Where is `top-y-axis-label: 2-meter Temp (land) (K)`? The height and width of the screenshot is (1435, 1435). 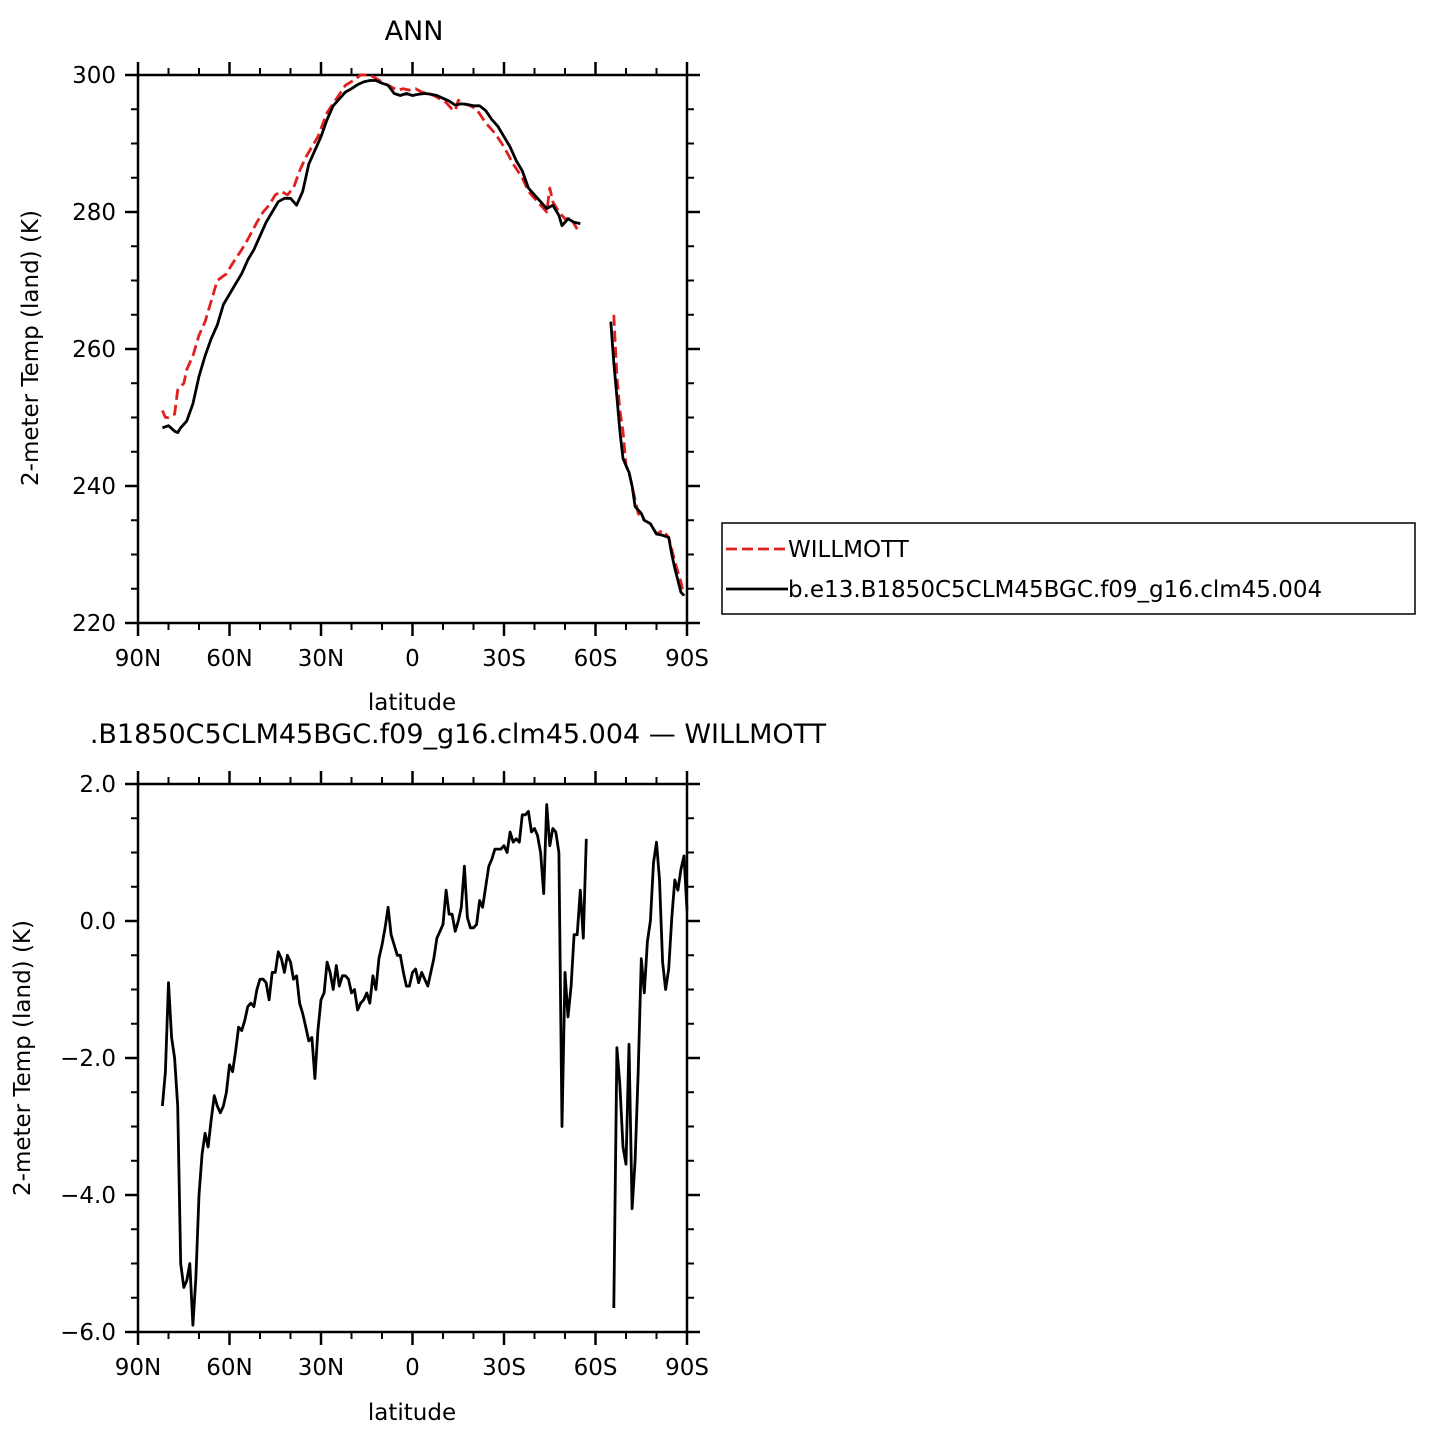
top-y-axis-label: 2-meter Temp (land) (K) is located at coordinates (31, 348).